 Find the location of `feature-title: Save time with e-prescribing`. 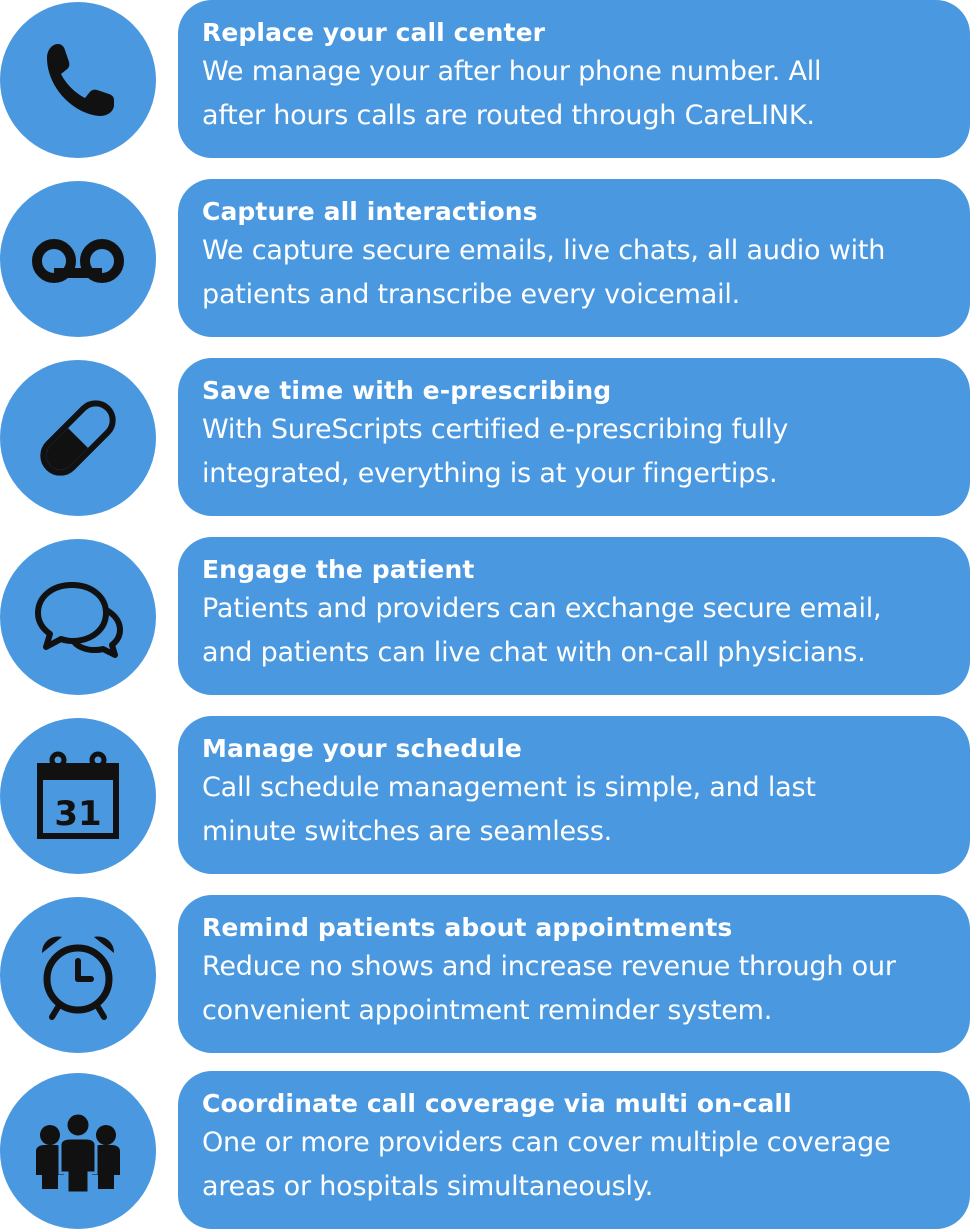

feature-title: Save time with e-prescribing is located at coordinates (407, 390).